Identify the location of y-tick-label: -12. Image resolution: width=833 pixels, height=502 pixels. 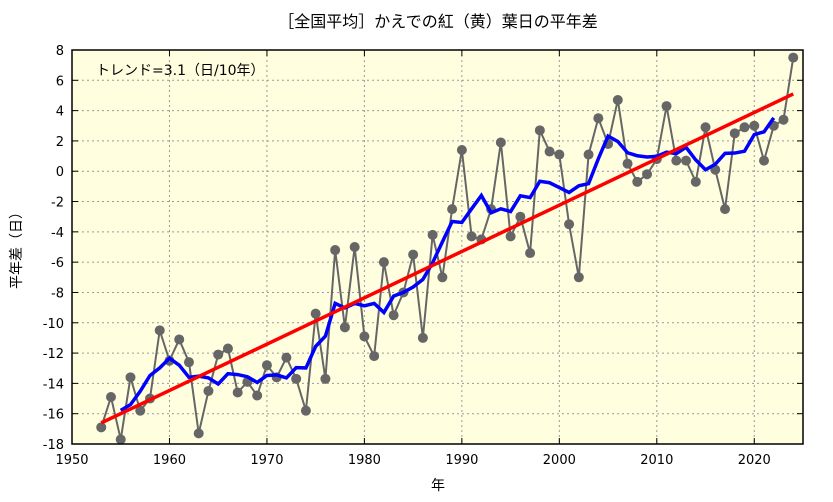
(53, 354).